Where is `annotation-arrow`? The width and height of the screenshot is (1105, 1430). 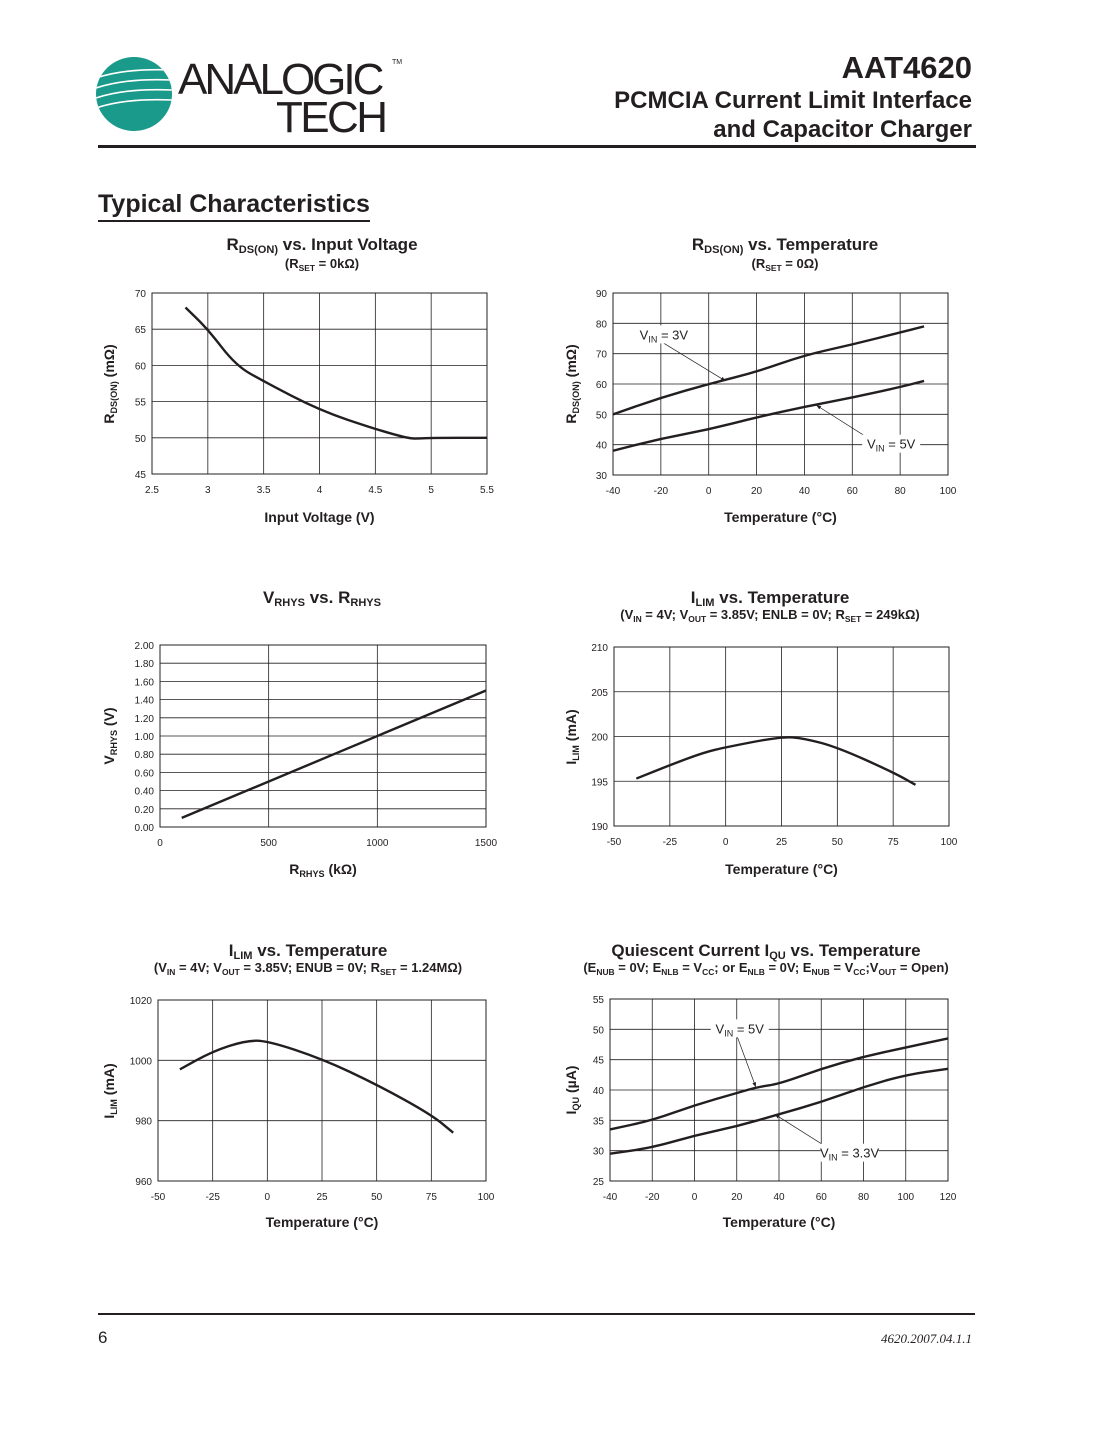
annotation-arrow is located at coordinates (746, 1061).